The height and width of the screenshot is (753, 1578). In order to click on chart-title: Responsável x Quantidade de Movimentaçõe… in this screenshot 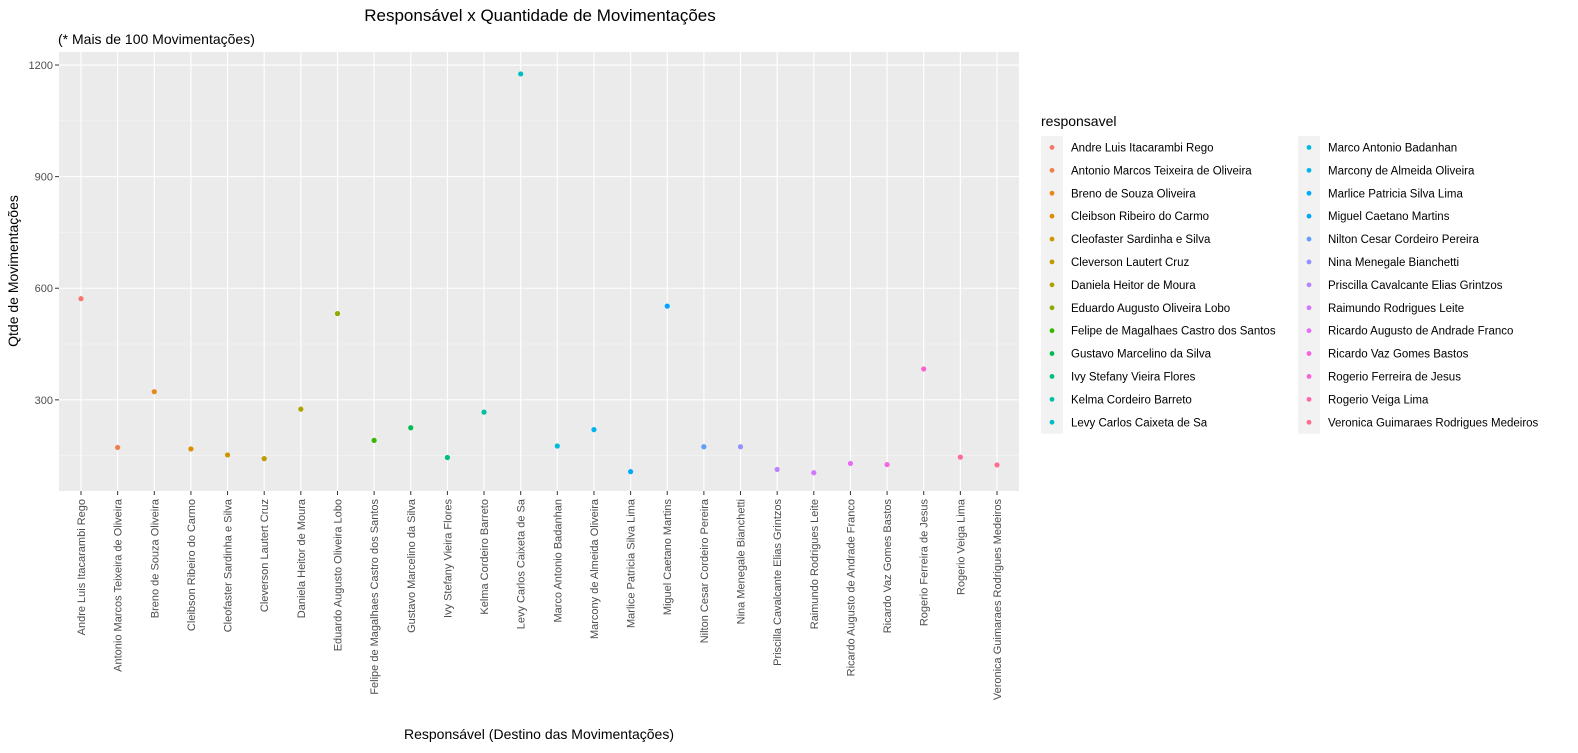, I will do `click(540, 15)`.